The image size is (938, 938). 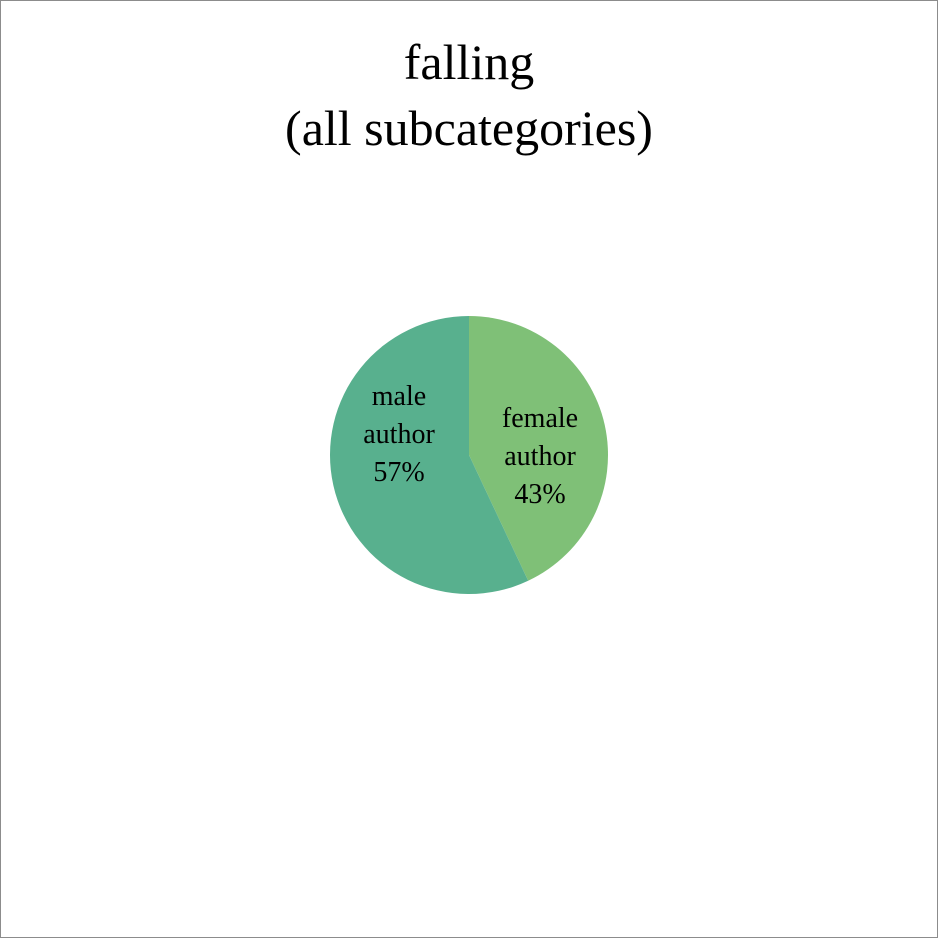 I want to click on pie-slice-label-0: female author 43%, so click(x=540, y=456).